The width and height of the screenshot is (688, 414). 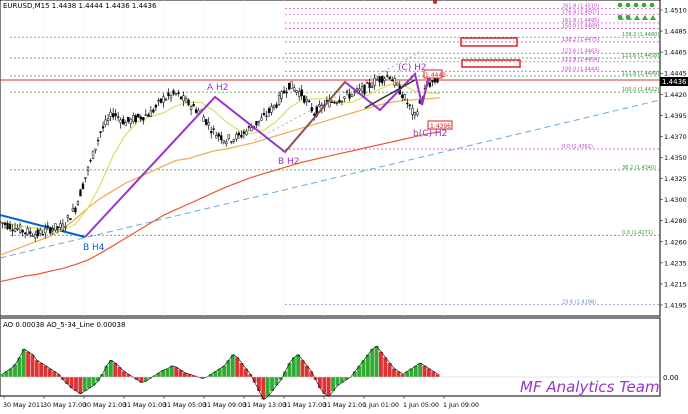 I want to click on time-axis-label: 1 Jun 09:00, so click(x=461, y=405).